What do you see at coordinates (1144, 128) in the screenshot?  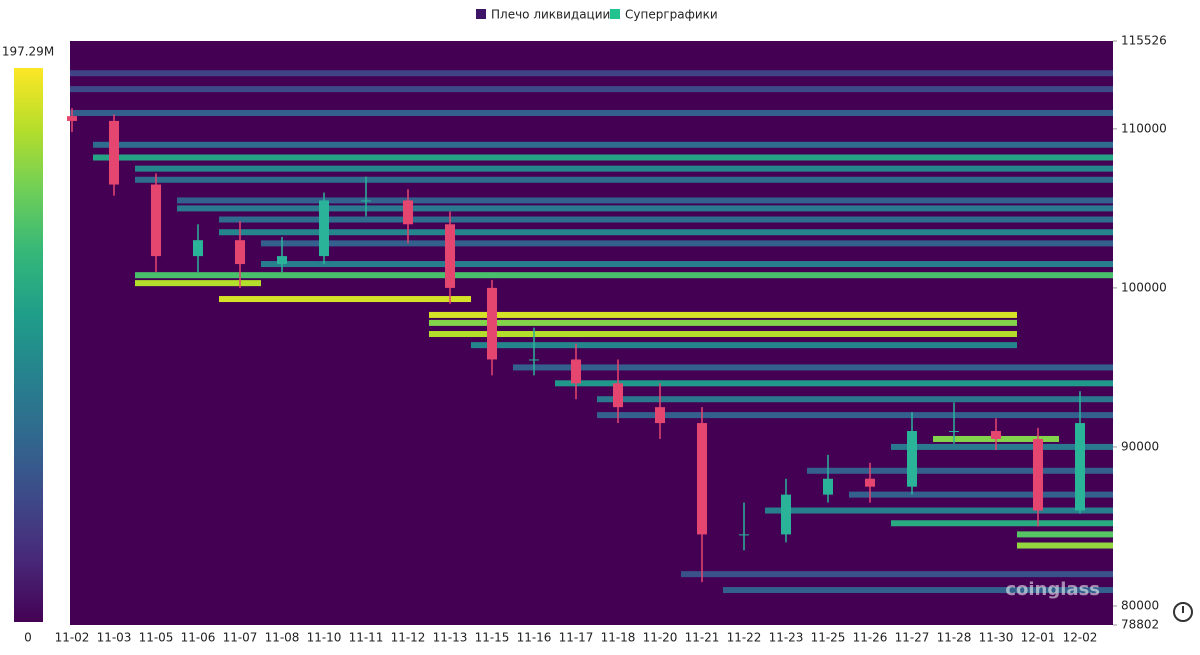 I see `y-tick-label: 110000` at bounding box center [1144, 128].